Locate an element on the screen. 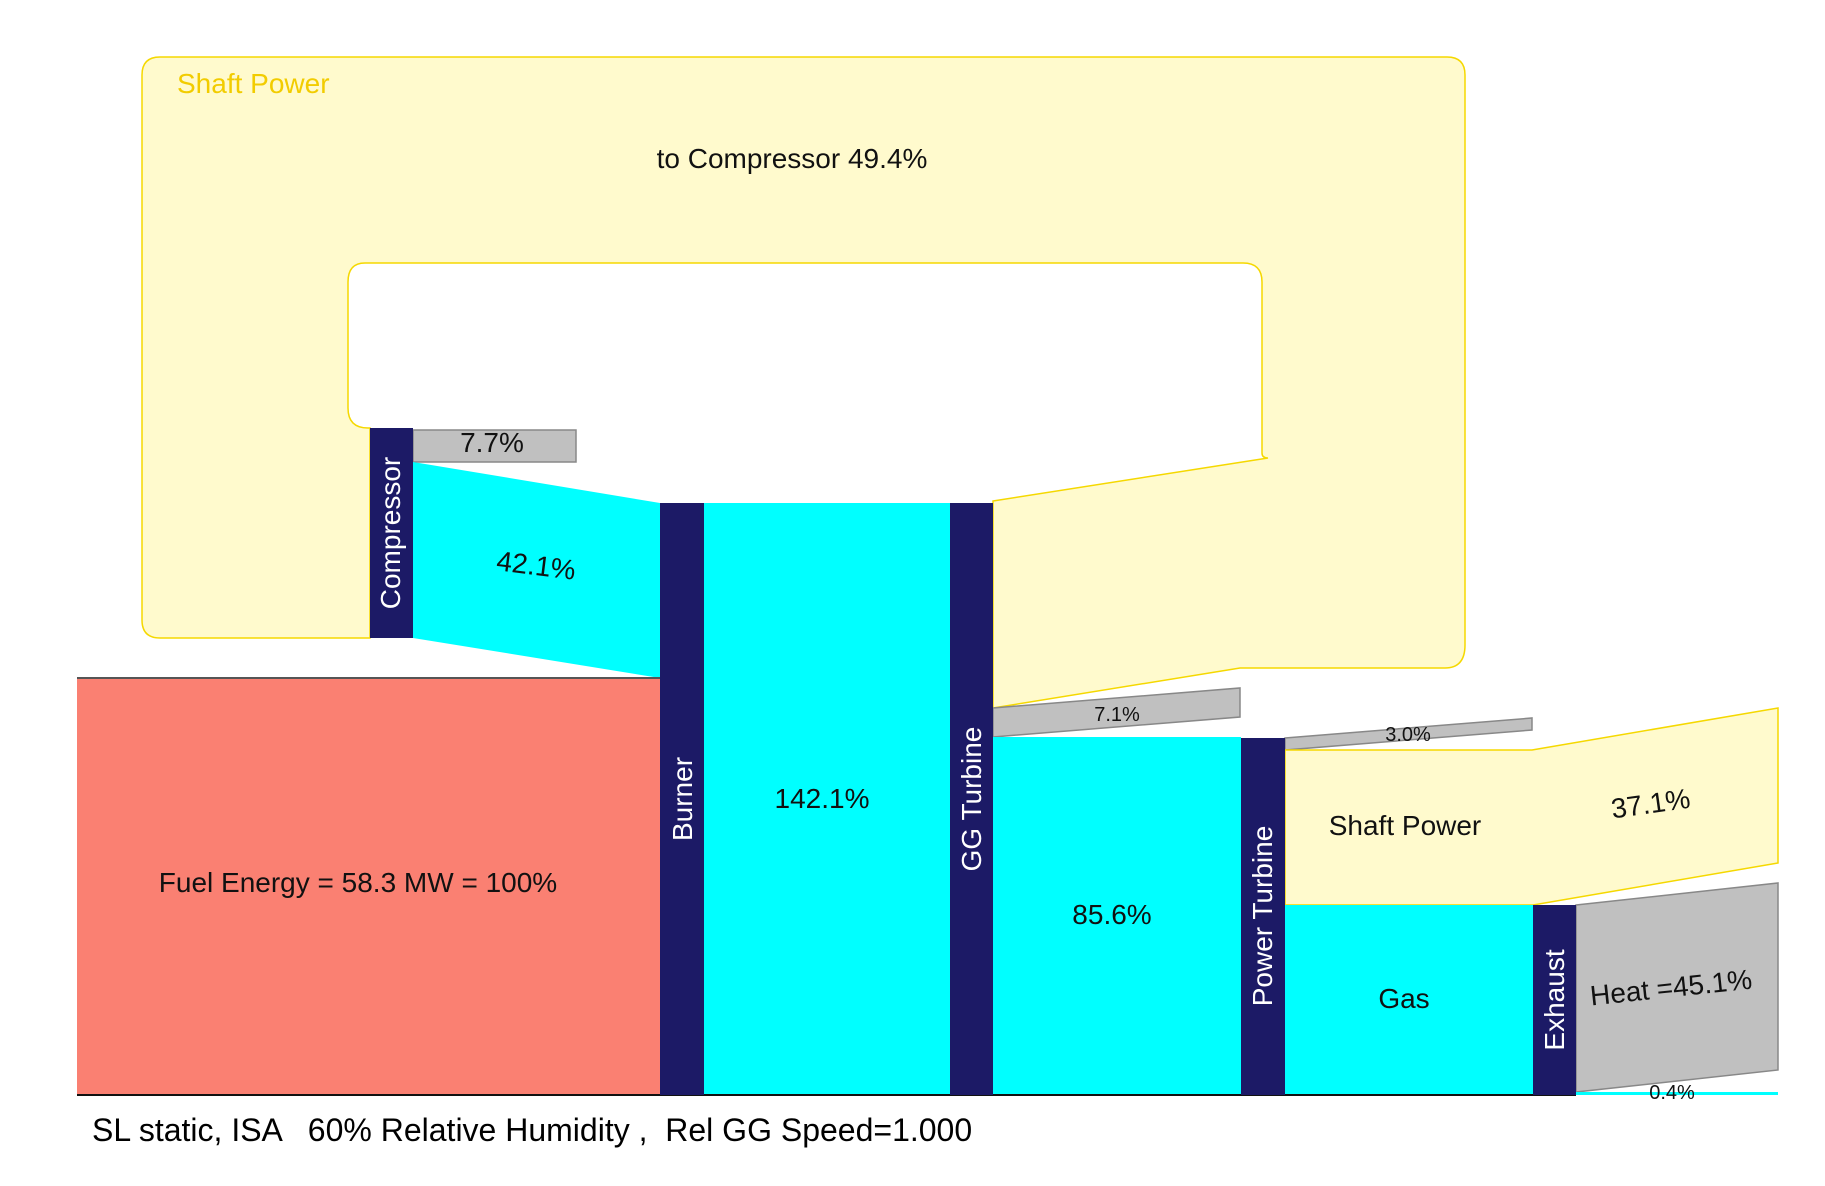 The image size is (1825, 1186). compressor-to-burner-flow is located at coordinates (536, 570).